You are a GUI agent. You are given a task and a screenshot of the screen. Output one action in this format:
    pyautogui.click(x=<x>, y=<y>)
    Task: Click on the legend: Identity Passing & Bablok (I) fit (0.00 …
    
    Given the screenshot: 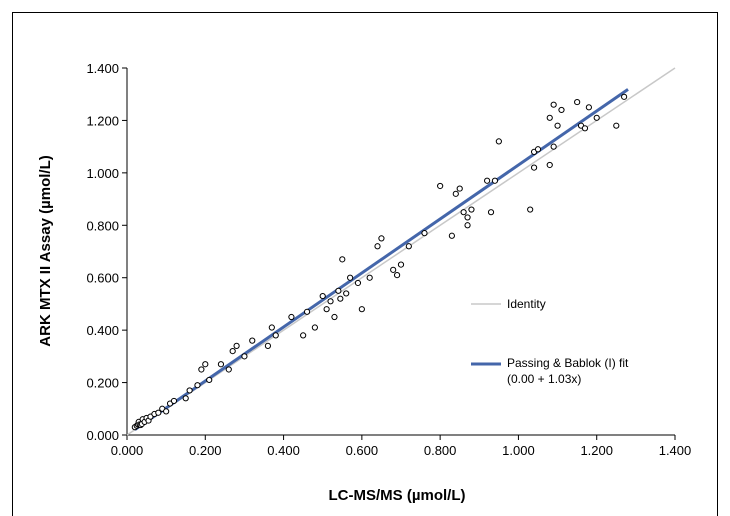 What is the action you would take?
    pyautogui.click(x=550, y=341)
    